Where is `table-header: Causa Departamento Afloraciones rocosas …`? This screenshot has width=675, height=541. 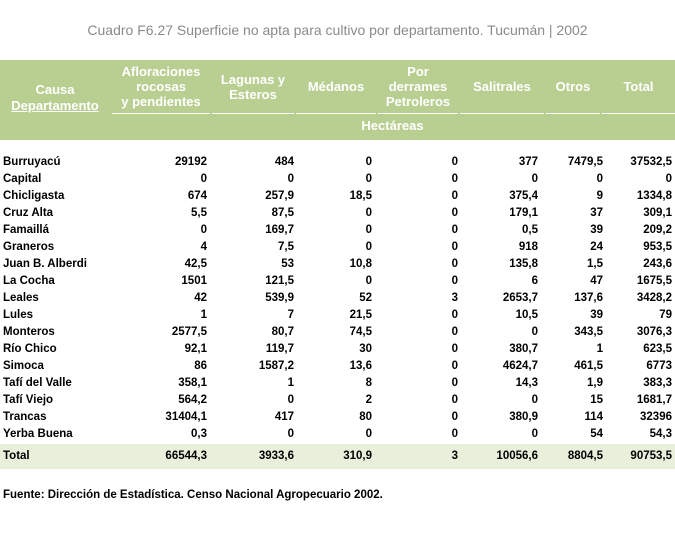 table-header: Causa Departamento Afloraciones rocosas … is located at coordinates (337, 100).